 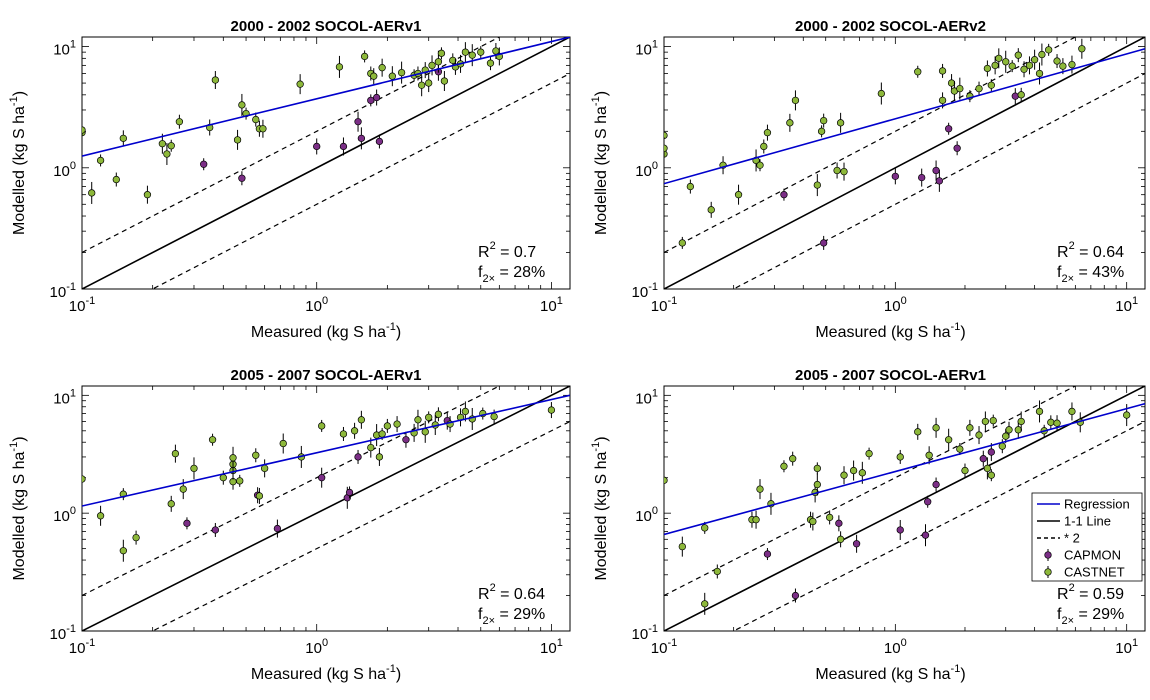 I want to click on y-tick-label: 10⁻¹, so click(x=63, y=291).